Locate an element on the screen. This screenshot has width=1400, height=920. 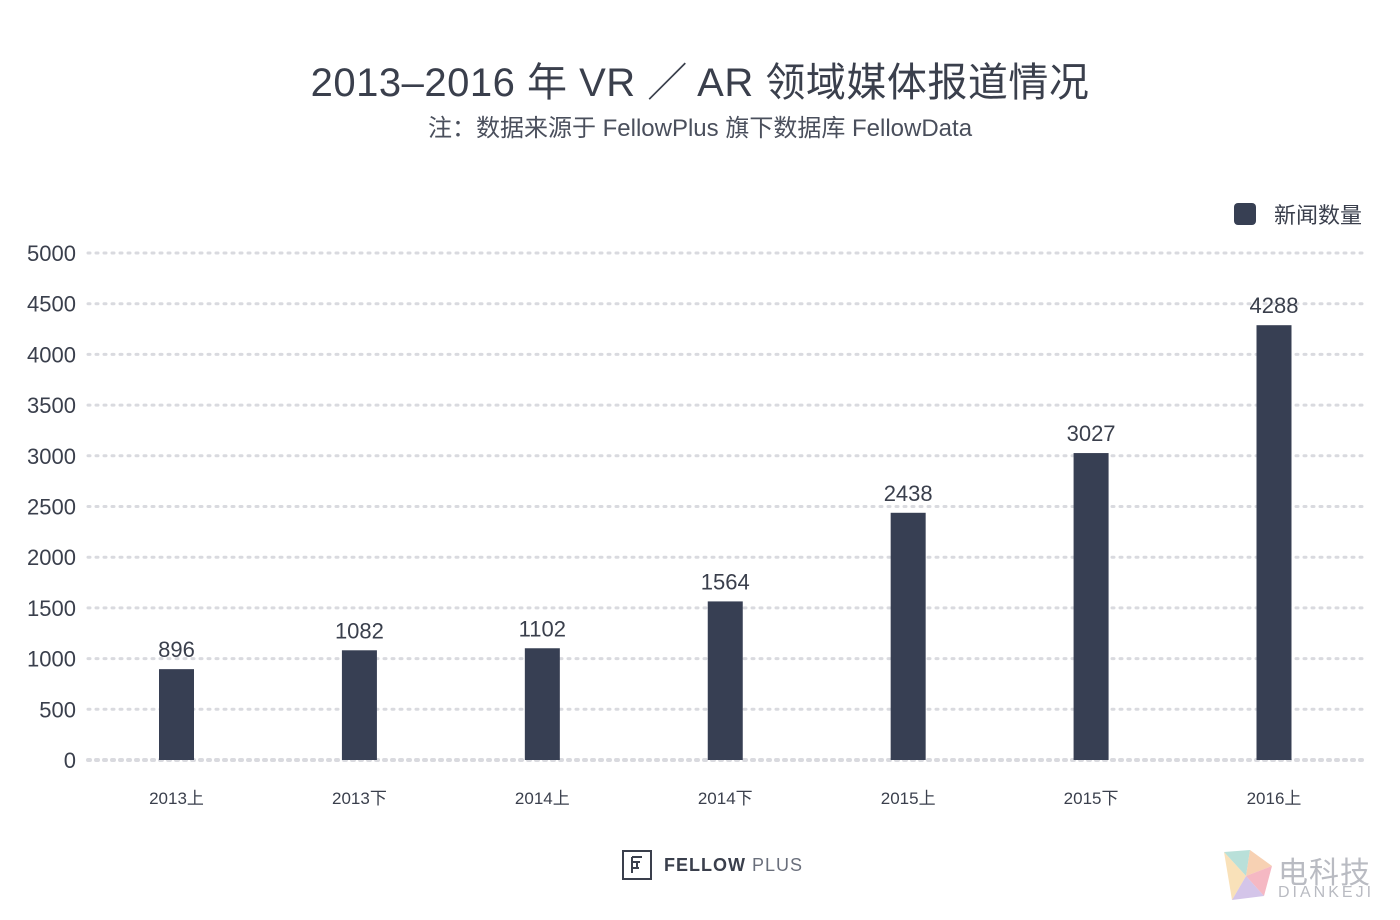
data-label: 4288 is located at coordinates (1274, 305).